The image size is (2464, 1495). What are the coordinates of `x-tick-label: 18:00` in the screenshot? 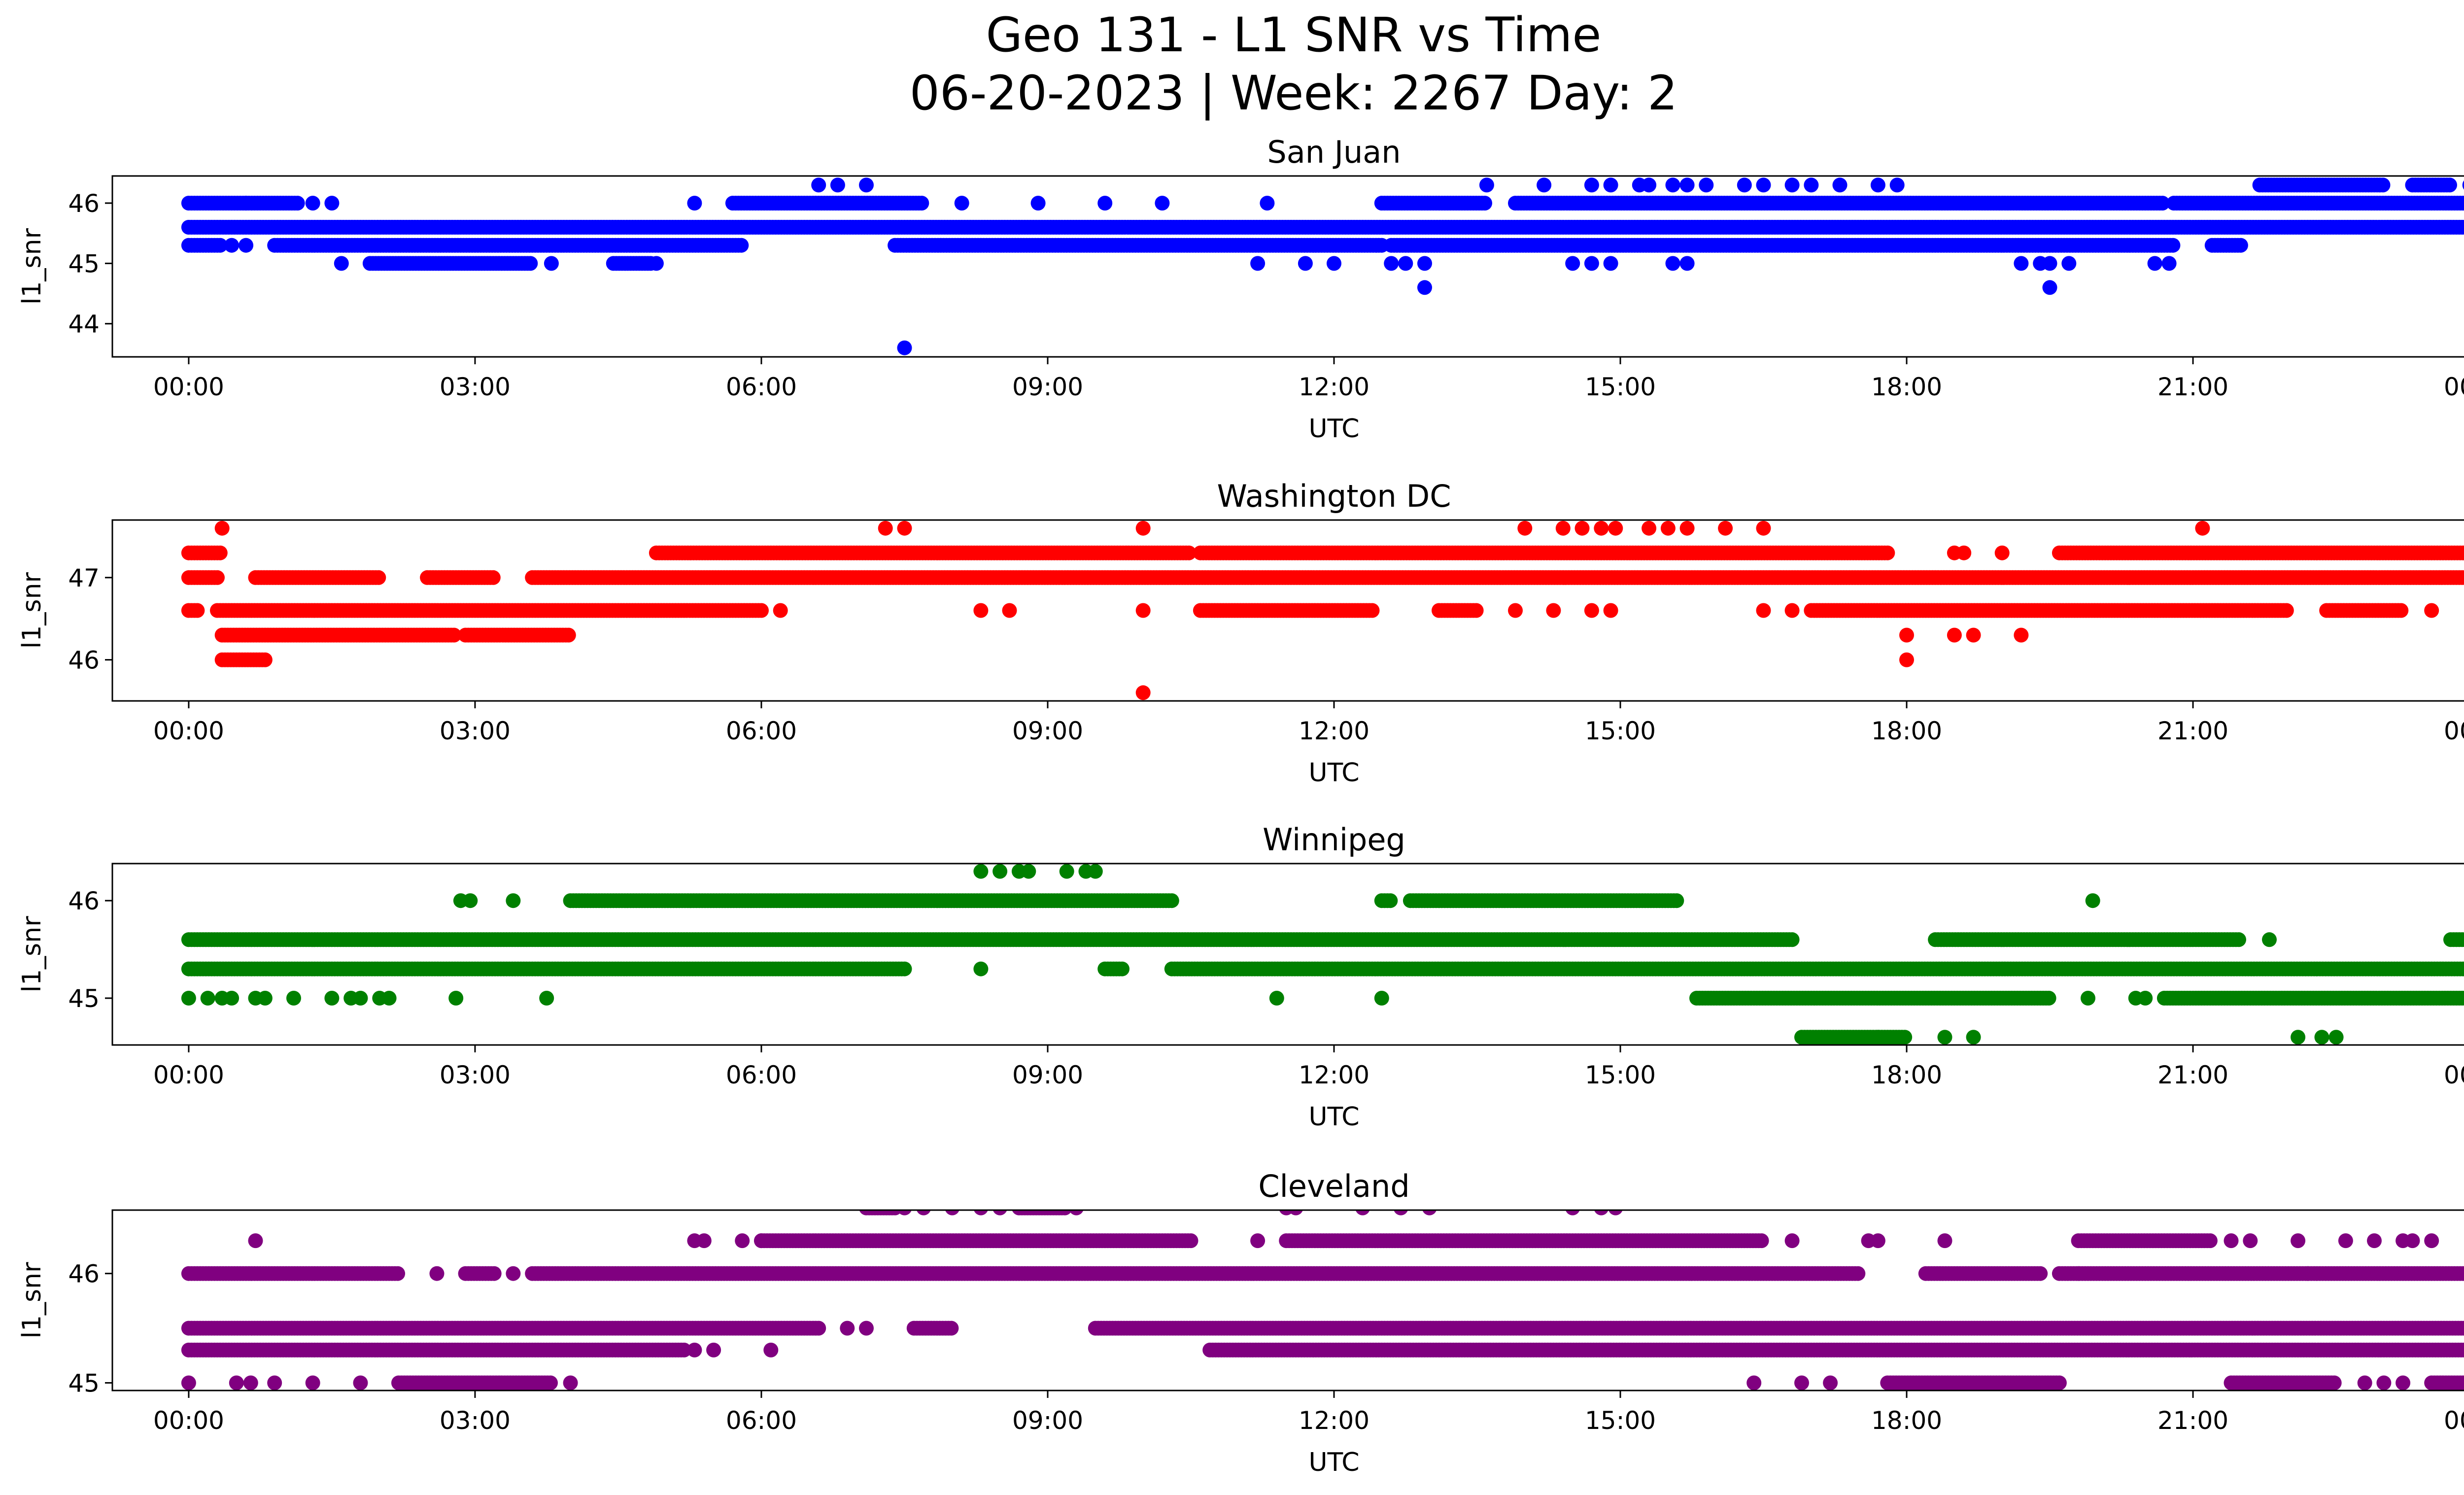 It's located at (1906, 731).